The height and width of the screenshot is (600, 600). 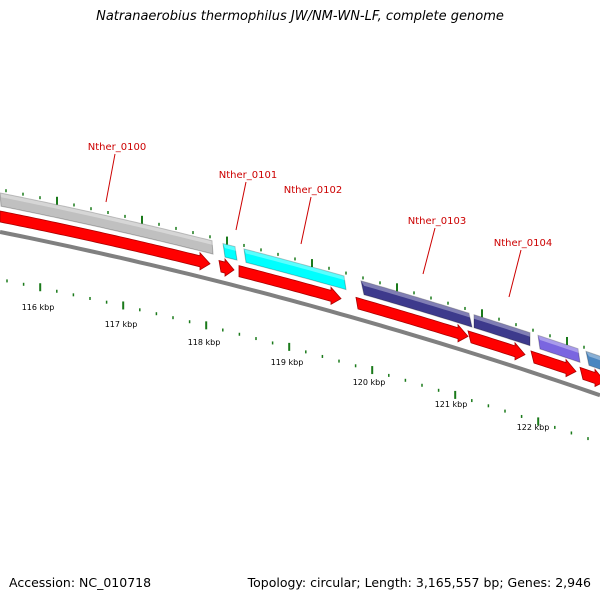 I want to click on scale-label: 120 kbp, so click(x=369, y=382).